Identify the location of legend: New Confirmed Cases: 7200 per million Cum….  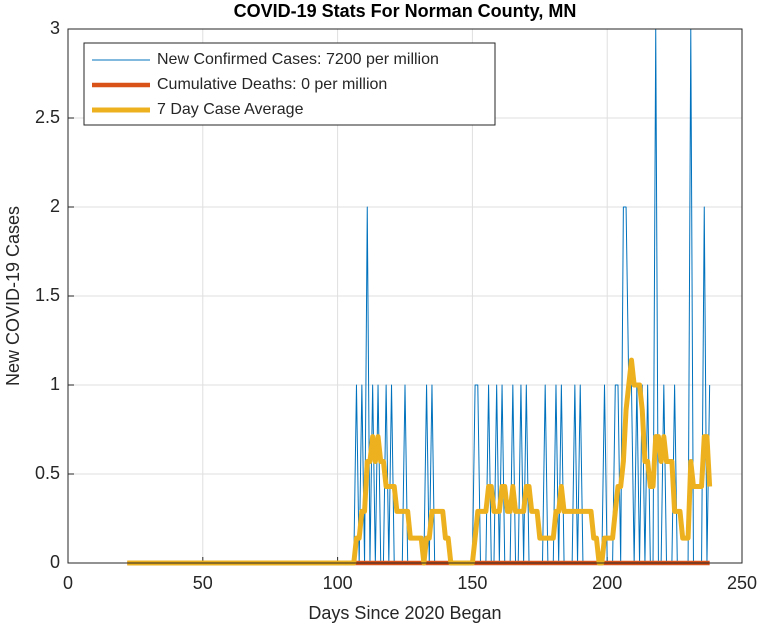
(289, 84).